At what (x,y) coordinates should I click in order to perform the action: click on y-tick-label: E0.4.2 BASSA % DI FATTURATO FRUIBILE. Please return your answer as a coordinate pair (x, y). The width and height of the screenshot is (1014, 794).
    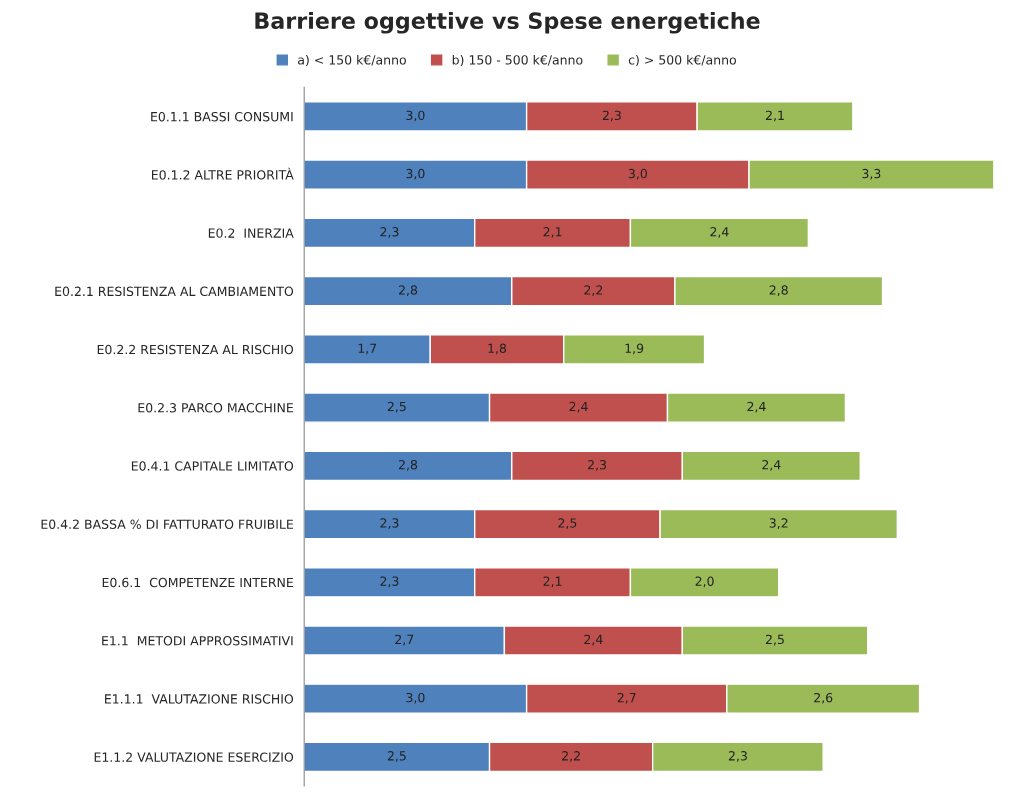
    Looking at the image, I should click on (167, 524).